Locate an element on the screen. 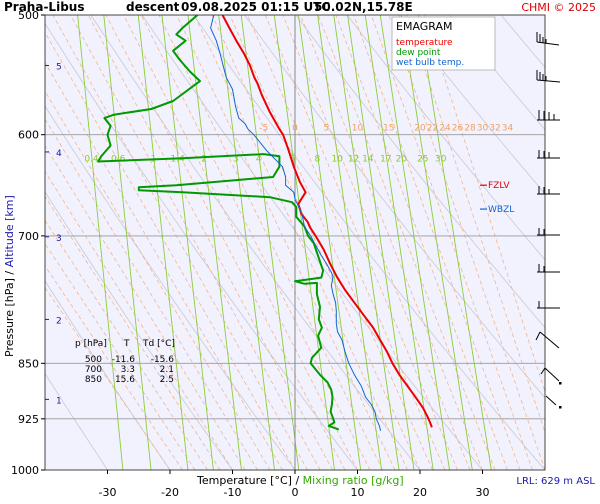  sounding-datetime: 09.08.2025 01:15 UTC is located at coordinates (255, 7).